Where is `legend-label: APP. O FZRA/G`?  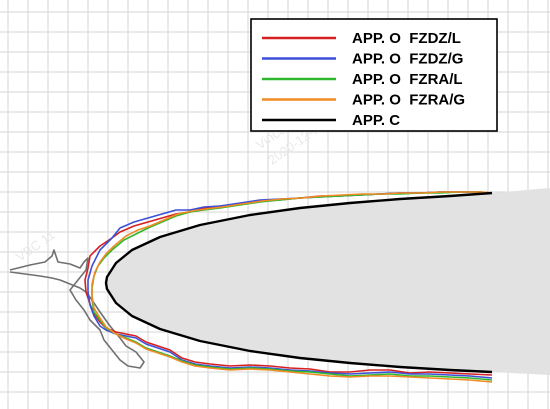
legend-label: APP. O FZRA/G is located at coordinates (408, 100).